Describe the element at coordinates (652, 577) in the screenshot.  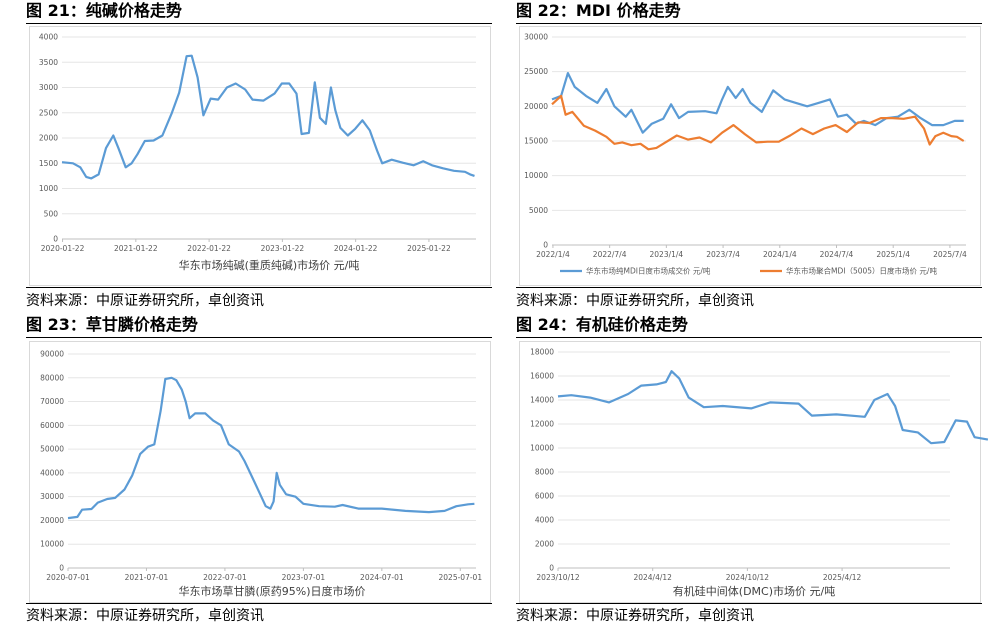
I see `x-tick-label: 2024/4/12` at that location.